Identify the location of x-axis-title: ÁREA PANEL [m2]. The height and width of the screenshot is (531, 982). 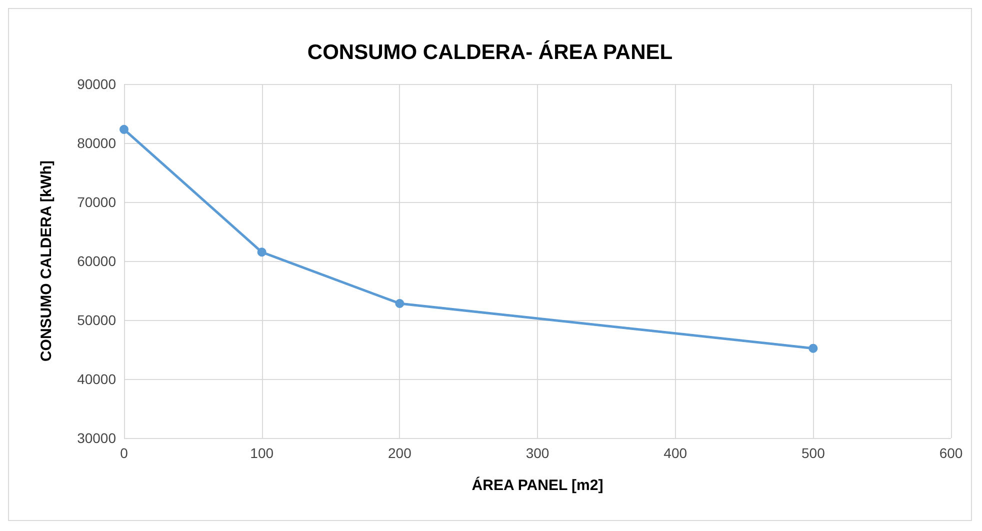
(538, 485).